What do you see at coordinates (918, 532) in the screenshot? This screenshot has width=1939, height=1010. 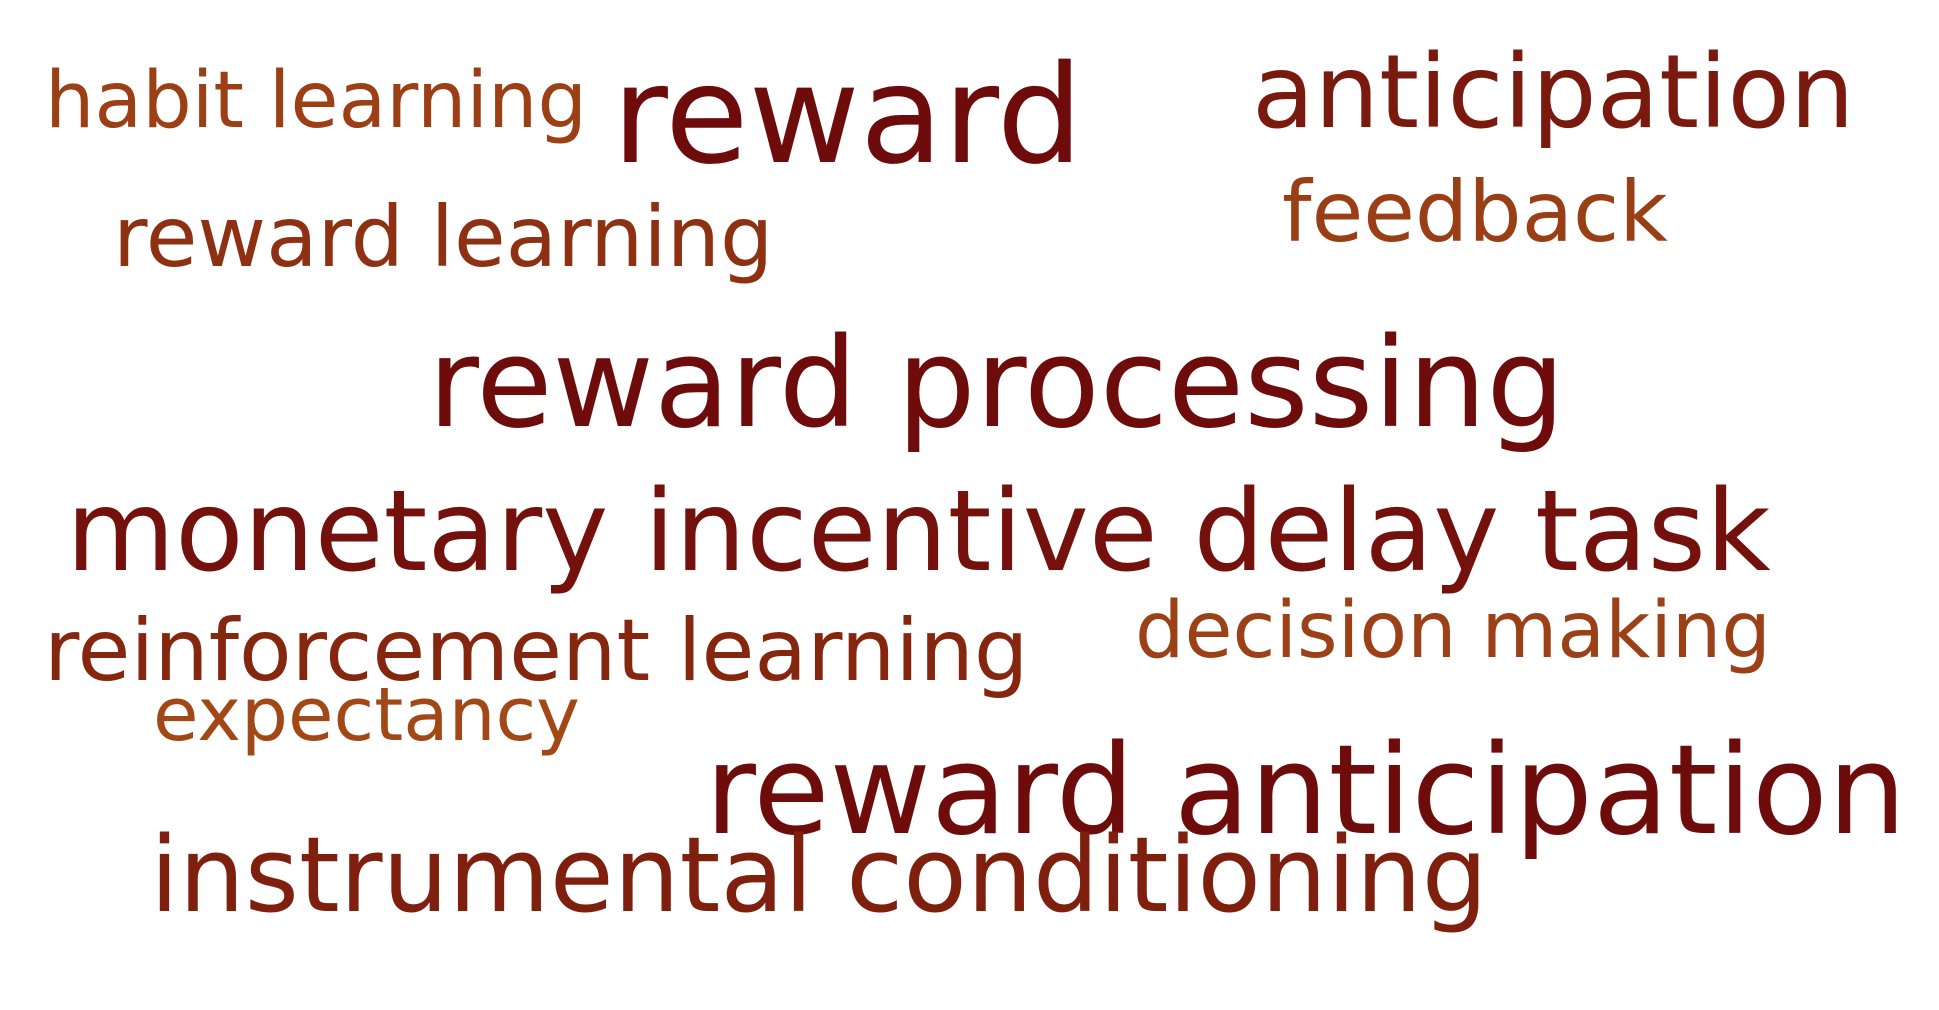 I see `word-monetary-incentive-delay-task: monetary incentive delay task` at bounding box center [918, 532].